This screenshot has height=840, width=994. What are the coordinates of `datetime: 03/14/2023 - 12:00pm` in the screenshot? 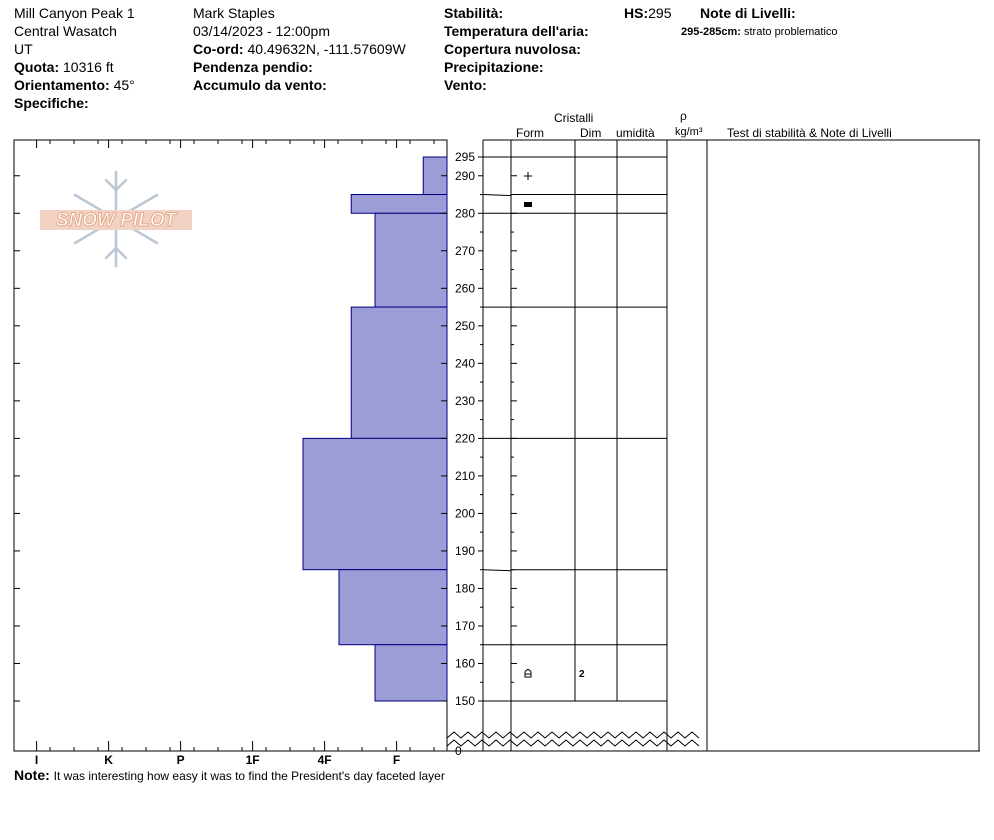 It's located at (261, 31).